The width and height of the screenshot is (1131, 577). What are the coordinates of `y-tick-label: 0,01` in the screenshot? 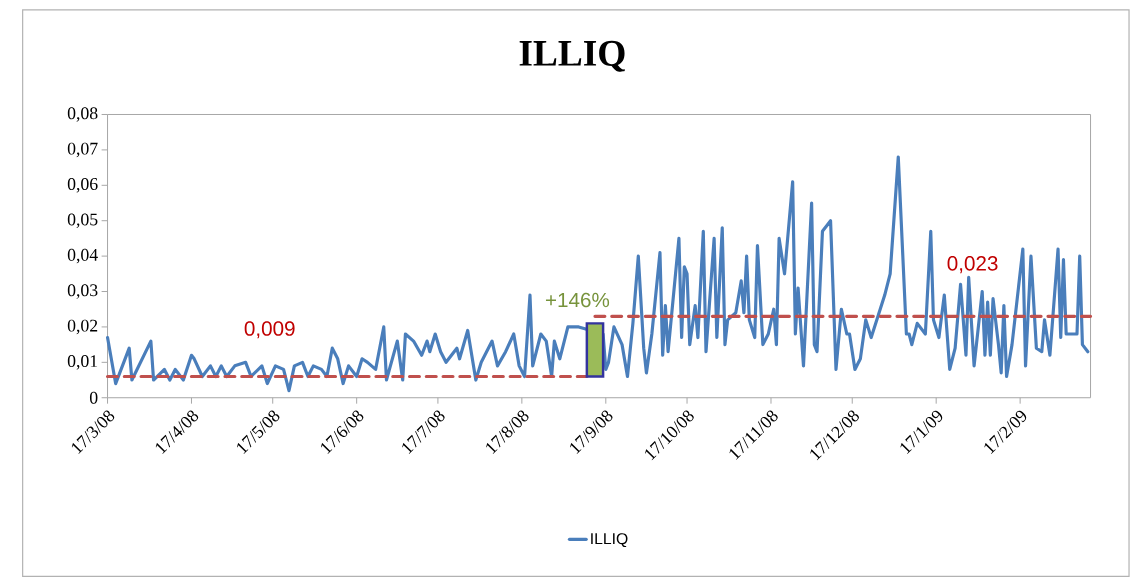 It's located at (82, 362).